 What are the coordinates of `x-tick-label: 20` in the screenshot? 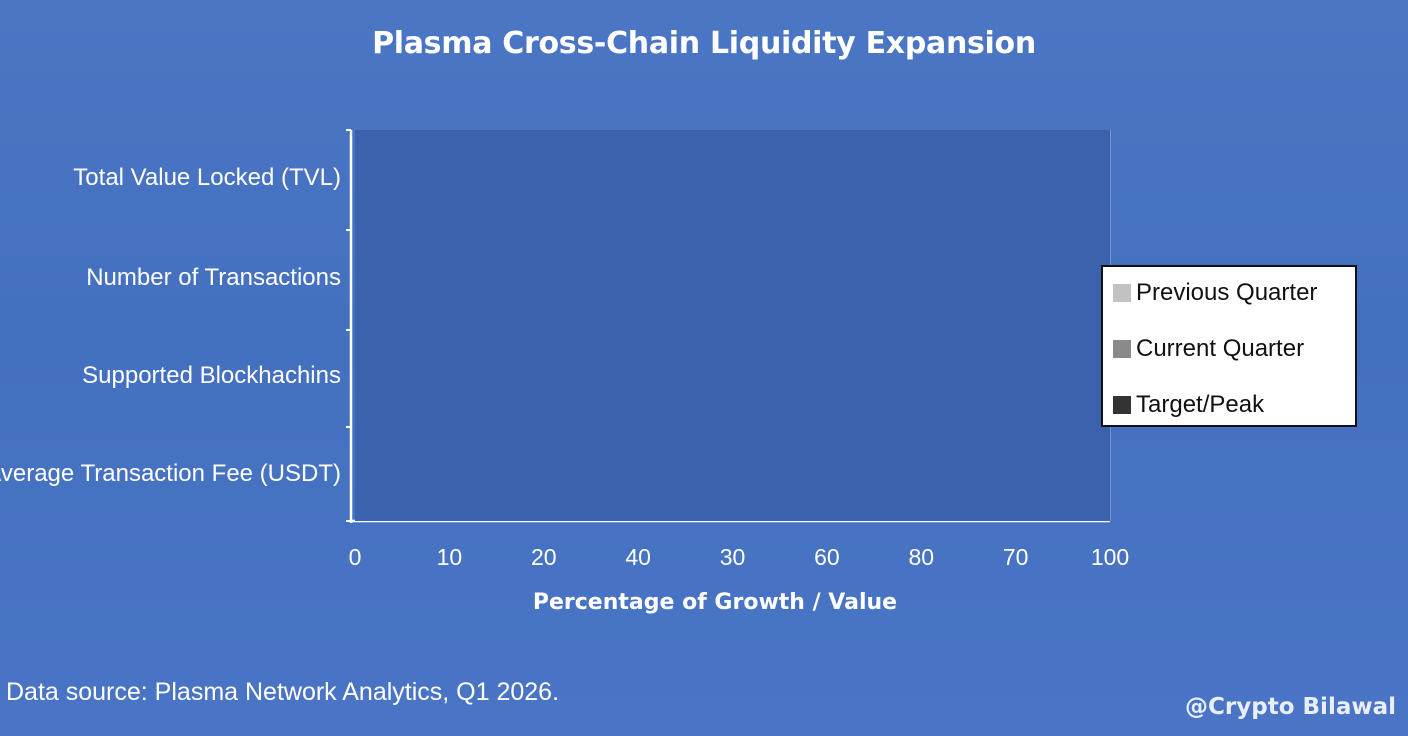 It's located at (544, 557).